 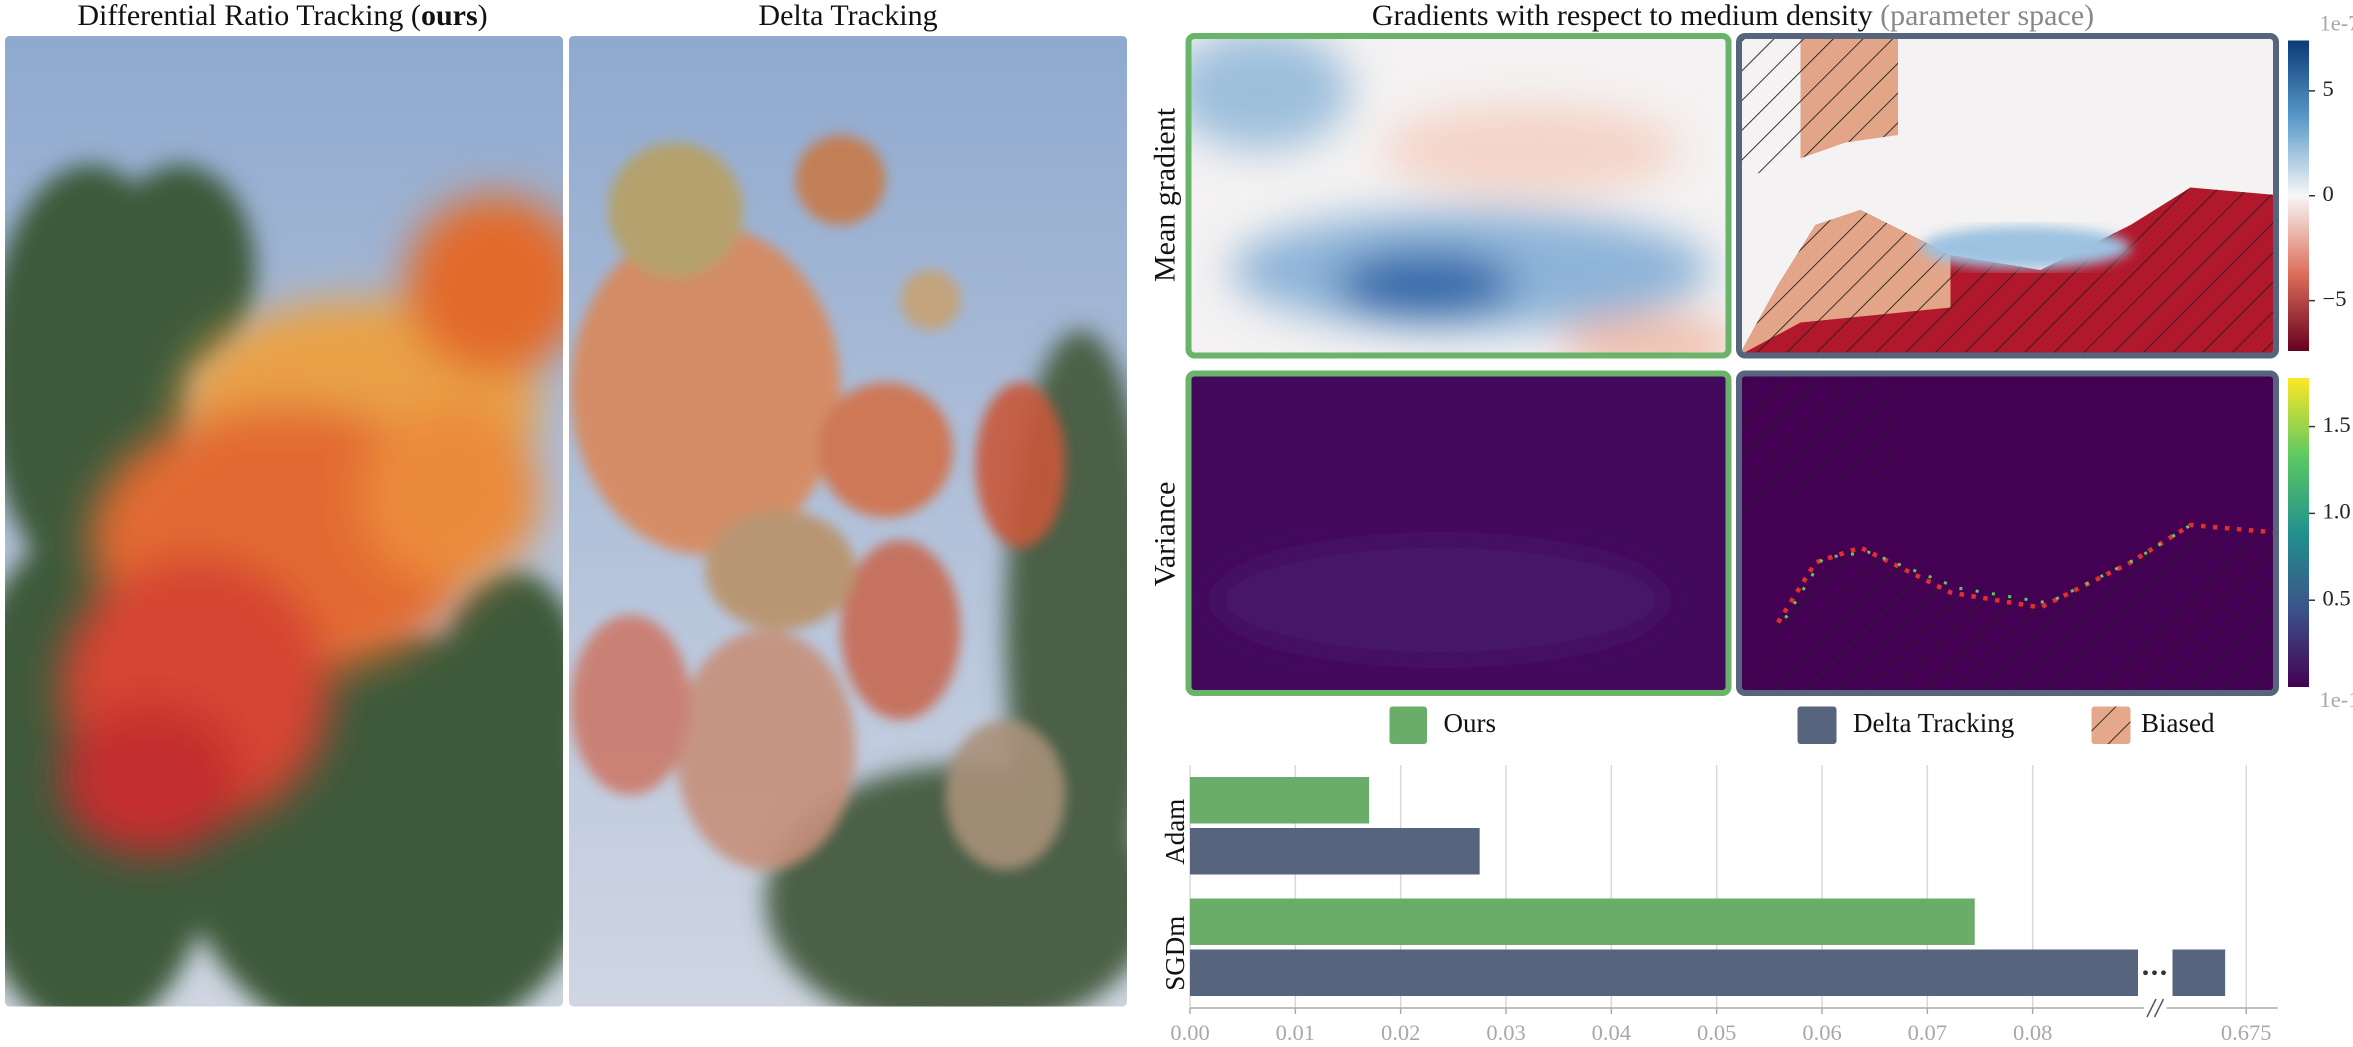 What do you see at coordinates (2336, 23) in the screenshot?
I see `colorbar-offset: 1e-7` at bounding box center [2336, 23].